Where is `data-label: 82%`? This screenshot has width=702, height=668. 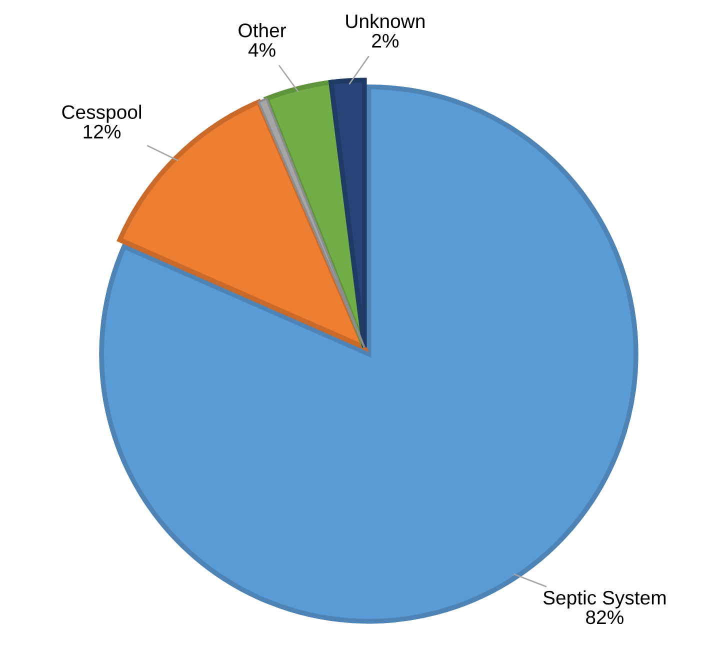
data-label: 82% is located at coordinates (605, 617).